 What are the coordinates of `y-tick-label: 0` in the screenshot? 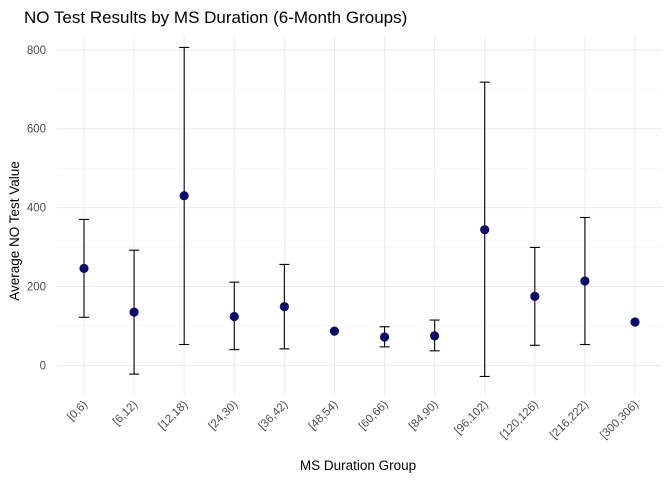 It's located at (43, 366).